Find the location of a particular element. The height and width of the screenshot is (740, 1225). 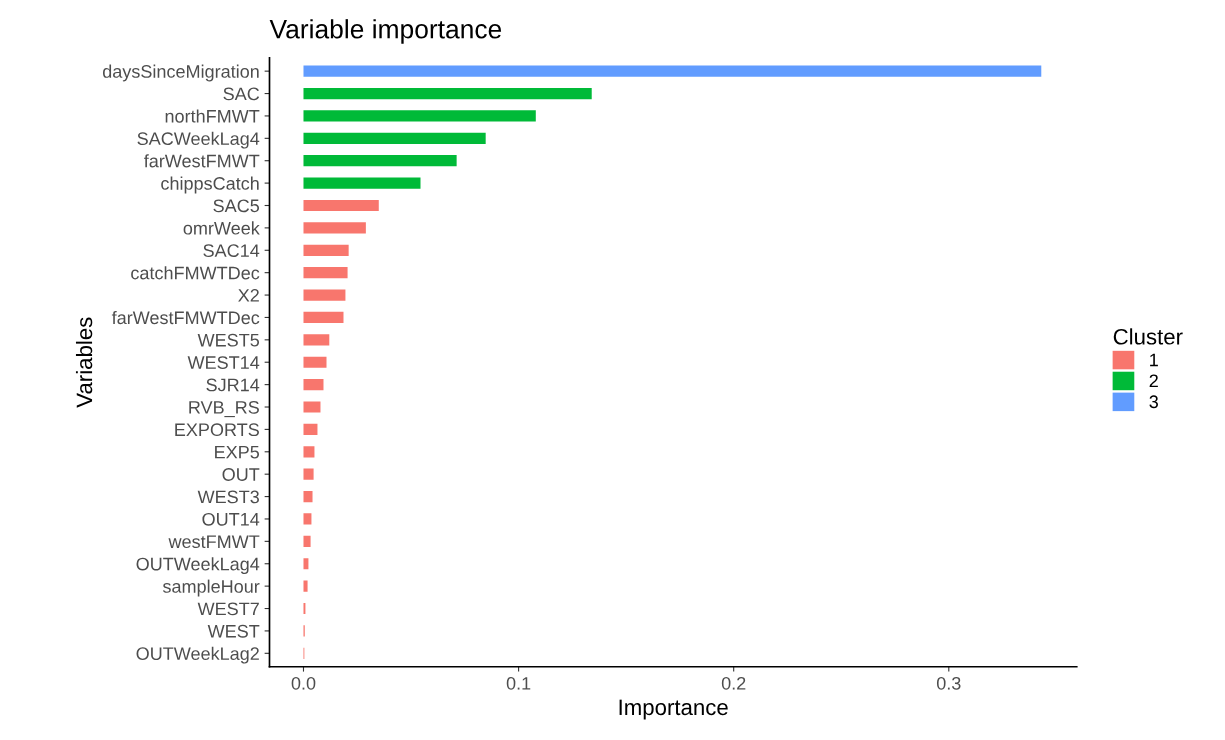

x-axis-title: Importance is located at coordinates (673, 709).